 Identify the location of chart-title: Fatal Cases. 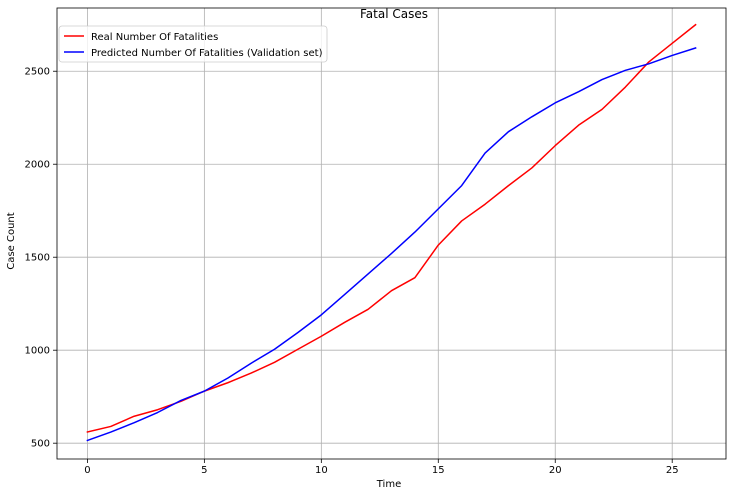
(394, 14).